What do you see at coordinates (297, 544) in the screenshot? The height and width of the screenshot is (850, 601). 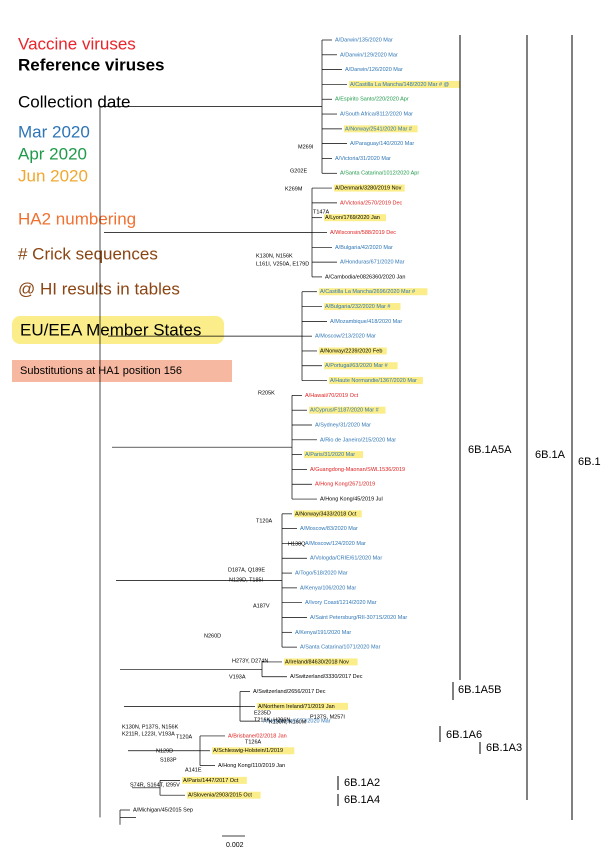 I see `mutation-label: H138Q` at bounding box center [297, 544].